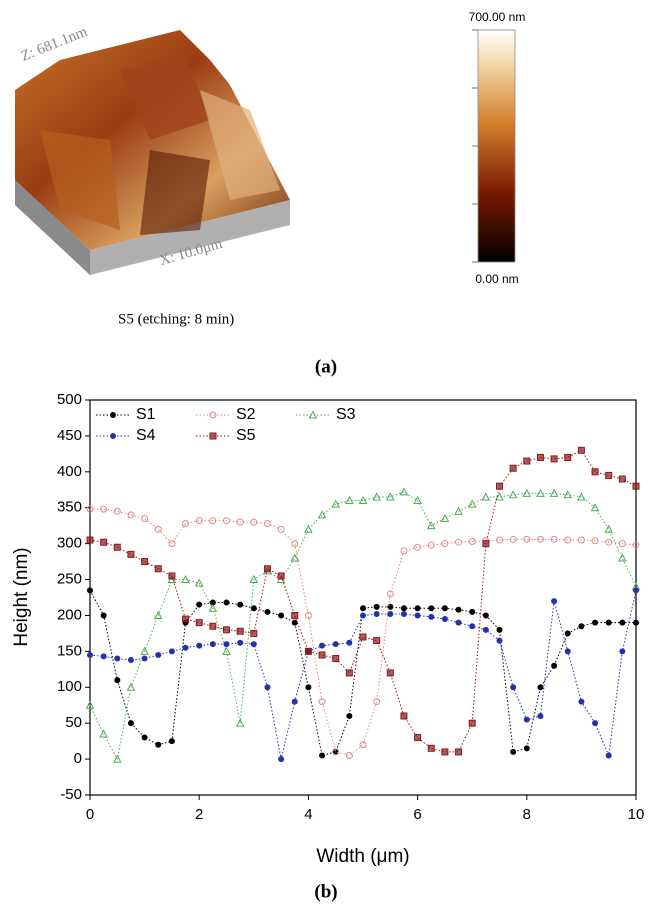 This screenshot has width=653, height=906. What do you see at coordinates (69, 435) in the screenshot?
I see `y-tick-label: 450` at bounding box center [69, 435].